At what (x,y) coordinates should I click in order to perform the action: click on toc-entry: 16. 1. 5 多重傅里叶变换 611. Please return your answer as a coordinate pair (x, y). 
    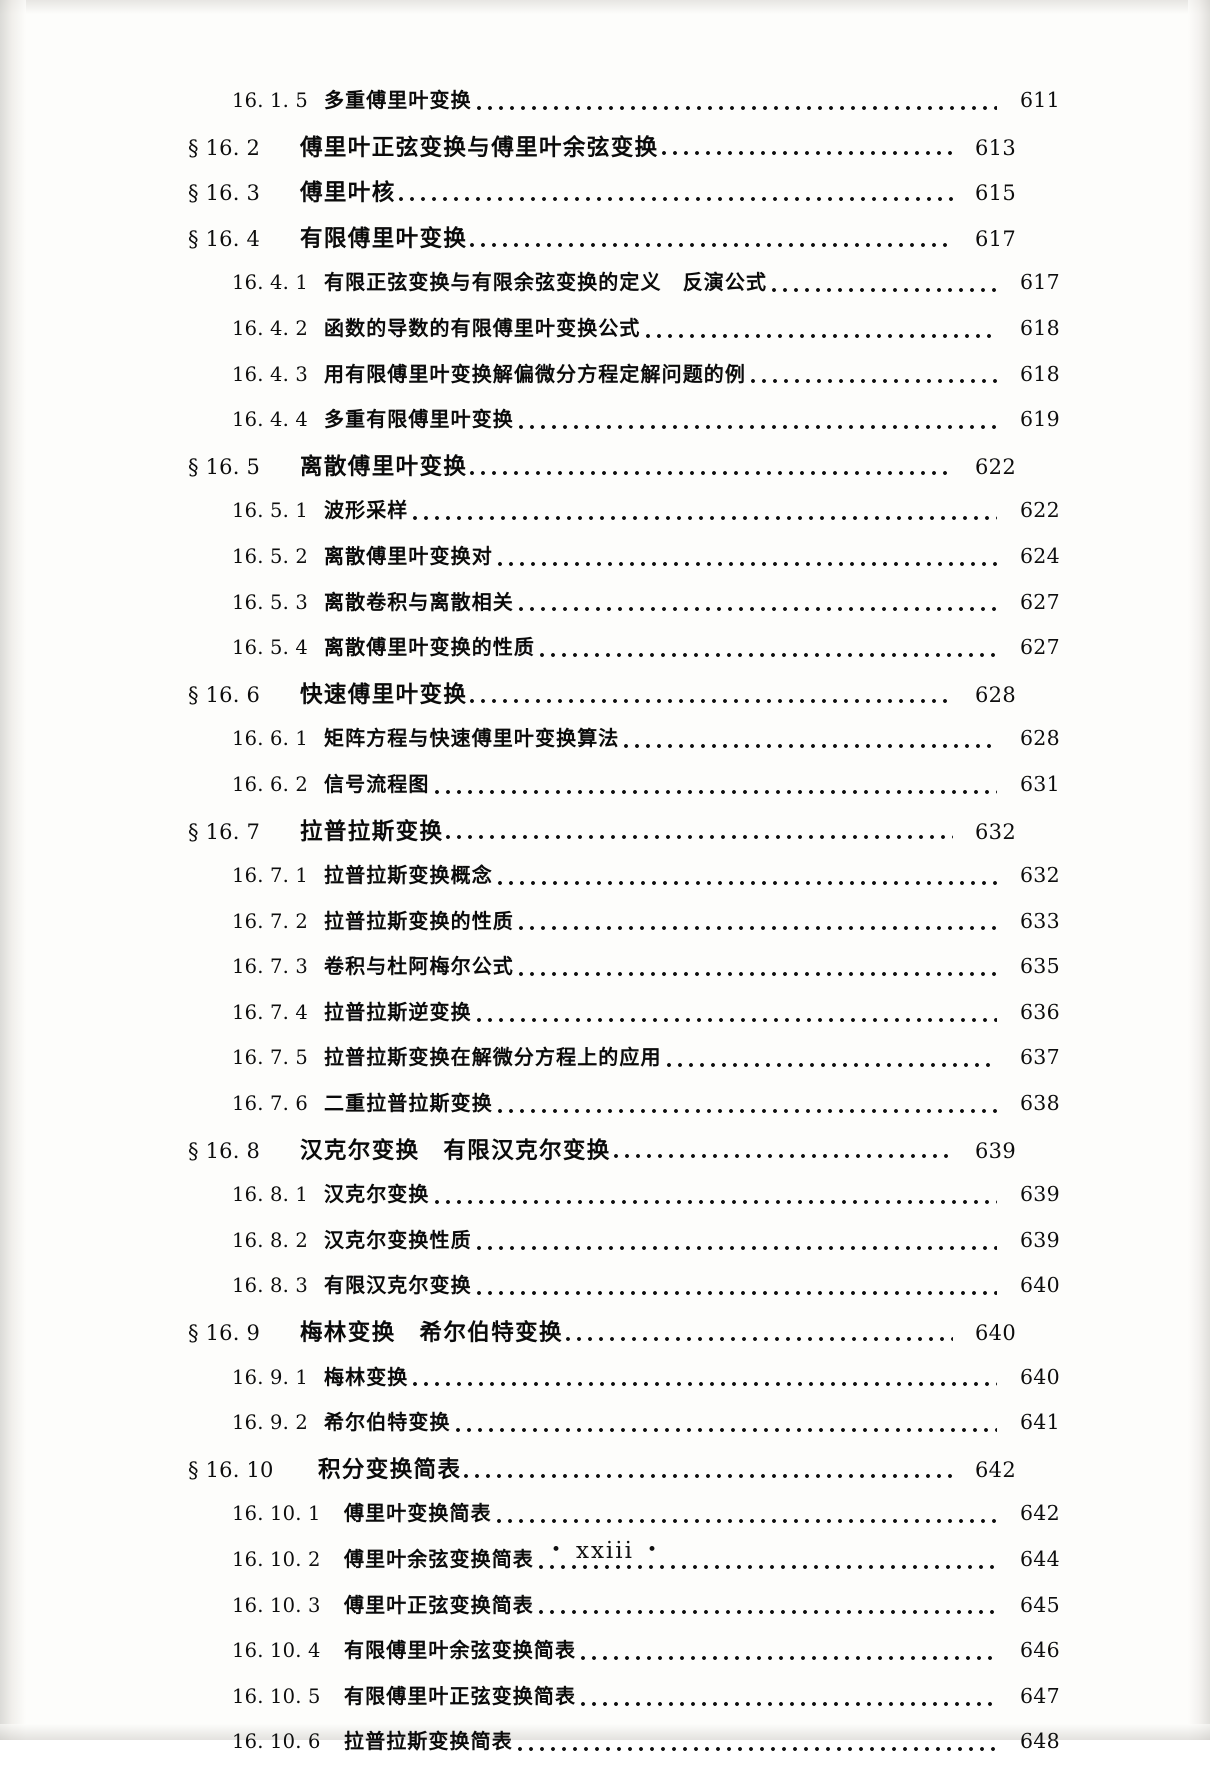
    Looking at the image, I should click on (624, 107).